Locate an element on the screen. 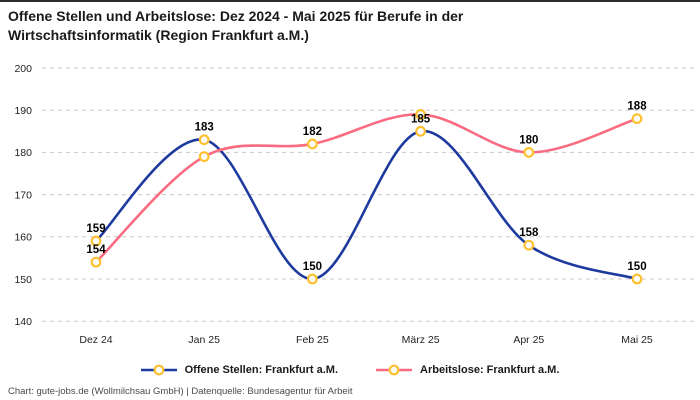 The image size is (700, 400). y-tick-label: 170 is located at coordinates (23, 195).